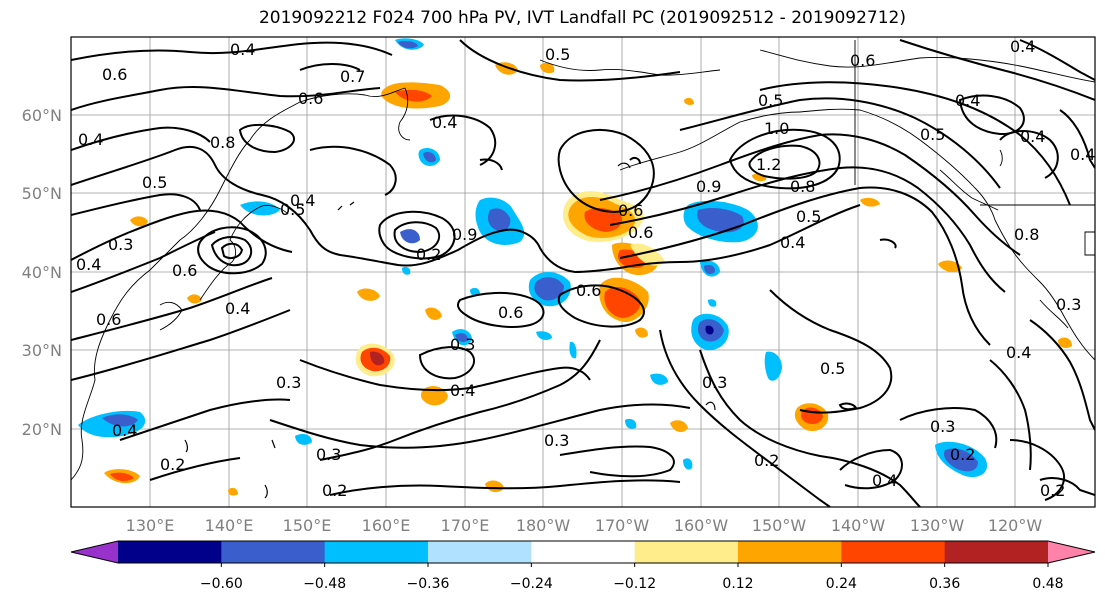 This screenshot has width=1105, height=601. What do you see at coordinates (543, 525) in the screenshot?
I see `lon-label: 180°W` at bounding box center [543, 525].